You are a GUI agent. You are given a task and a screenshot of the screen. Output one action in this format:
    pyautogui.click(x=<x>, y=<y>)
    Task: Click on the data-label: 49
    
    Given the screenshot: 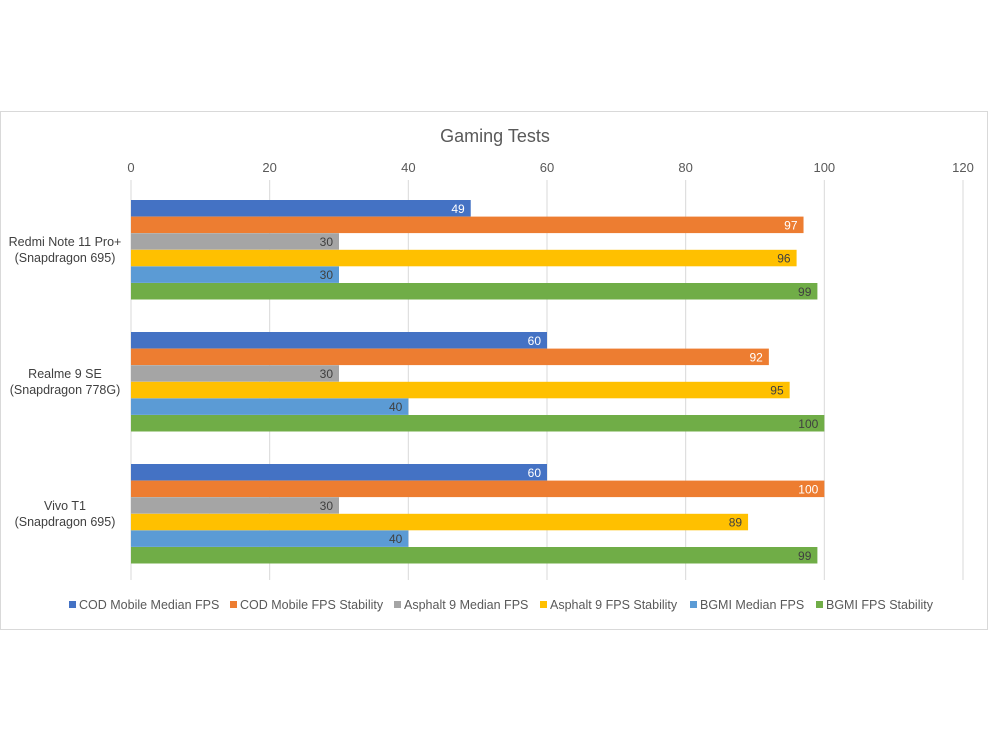 What is the action you would take?
    pyautogui.click(x=458, y=209)
    